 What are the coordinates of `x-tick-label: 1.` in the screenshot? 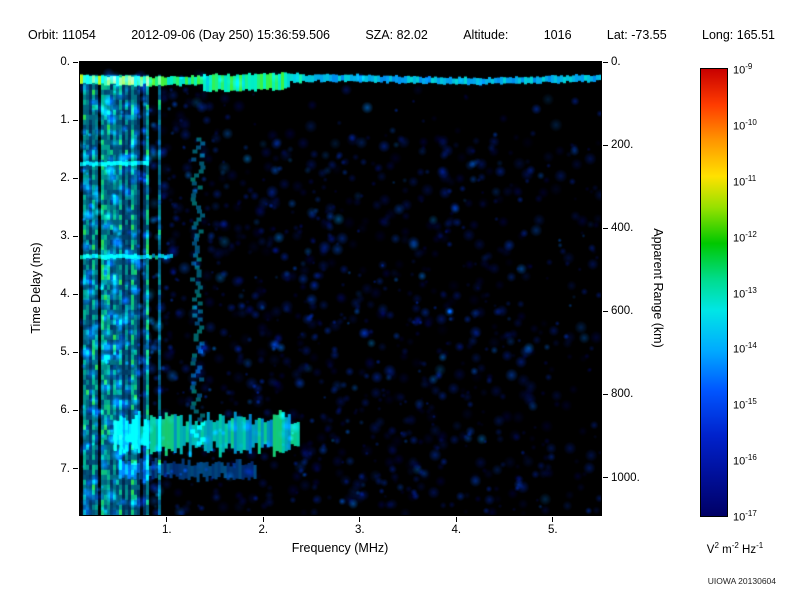 It's located at (167, 530).